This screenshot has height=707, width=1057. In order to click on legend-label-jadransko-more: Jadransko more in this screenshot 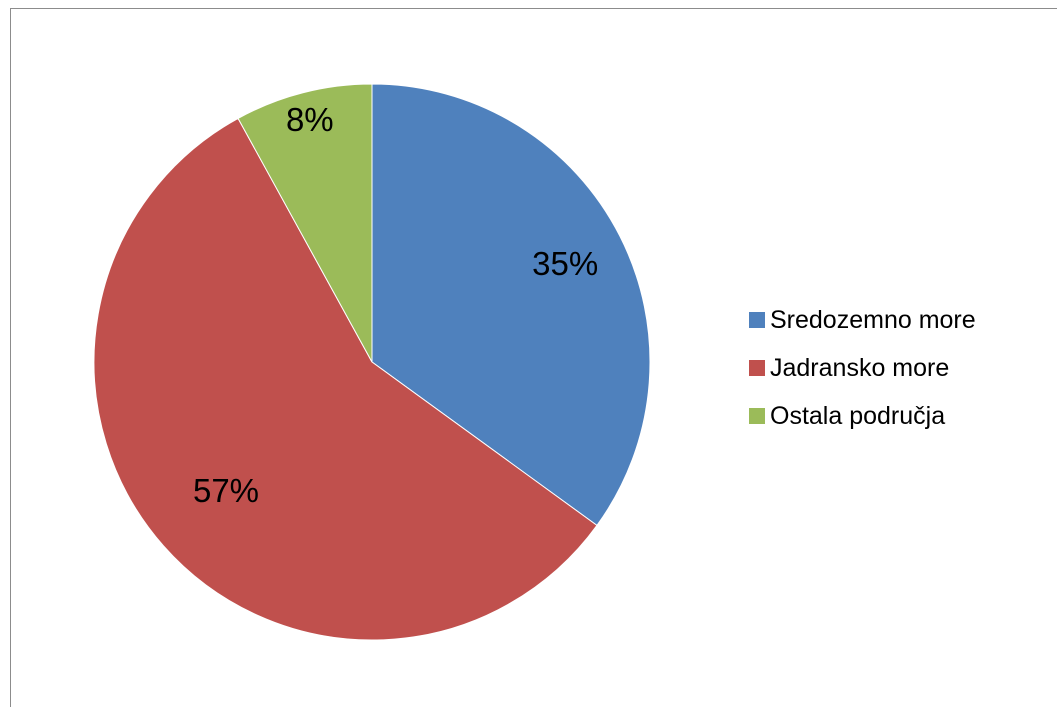, I will do `click(860, 367)`.